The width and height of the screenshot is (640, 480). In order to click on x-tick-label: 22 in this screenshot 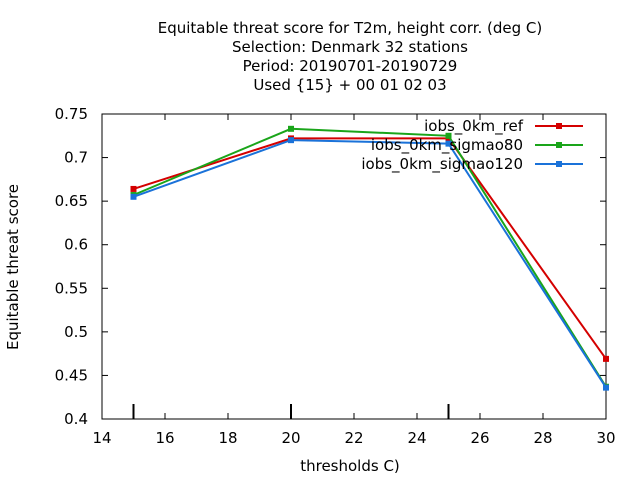, I will do `click(353, 438)`.